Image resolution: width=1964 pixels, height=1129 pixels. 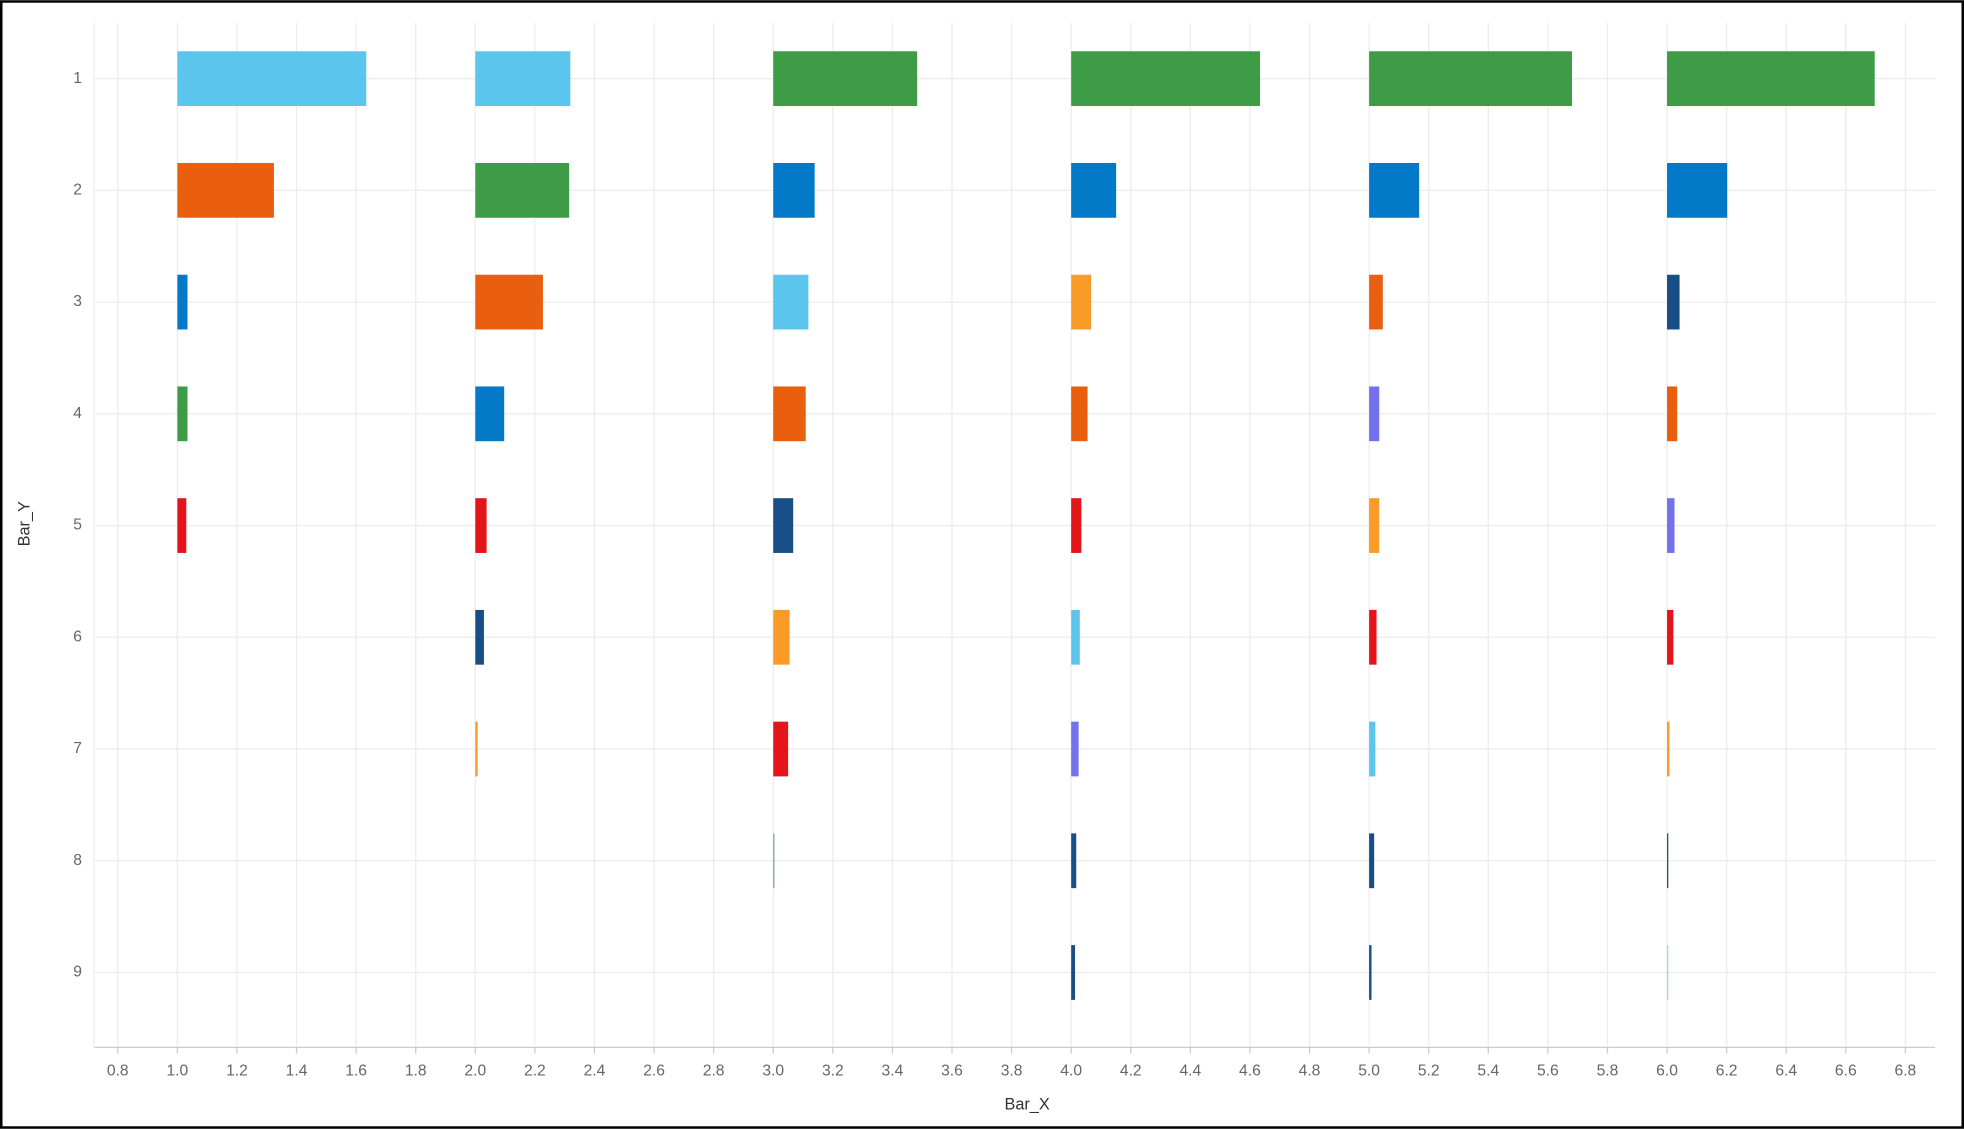 I want to click on y-tick-label: 1, so click(x=77, y=78).